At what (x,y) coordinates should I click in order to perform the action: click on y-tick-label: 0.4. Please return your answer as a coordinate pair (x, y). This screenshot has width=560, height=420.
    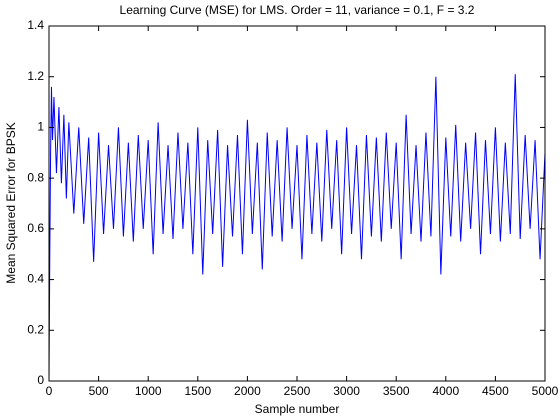
    Looking at the image, I should click on (35, 279).